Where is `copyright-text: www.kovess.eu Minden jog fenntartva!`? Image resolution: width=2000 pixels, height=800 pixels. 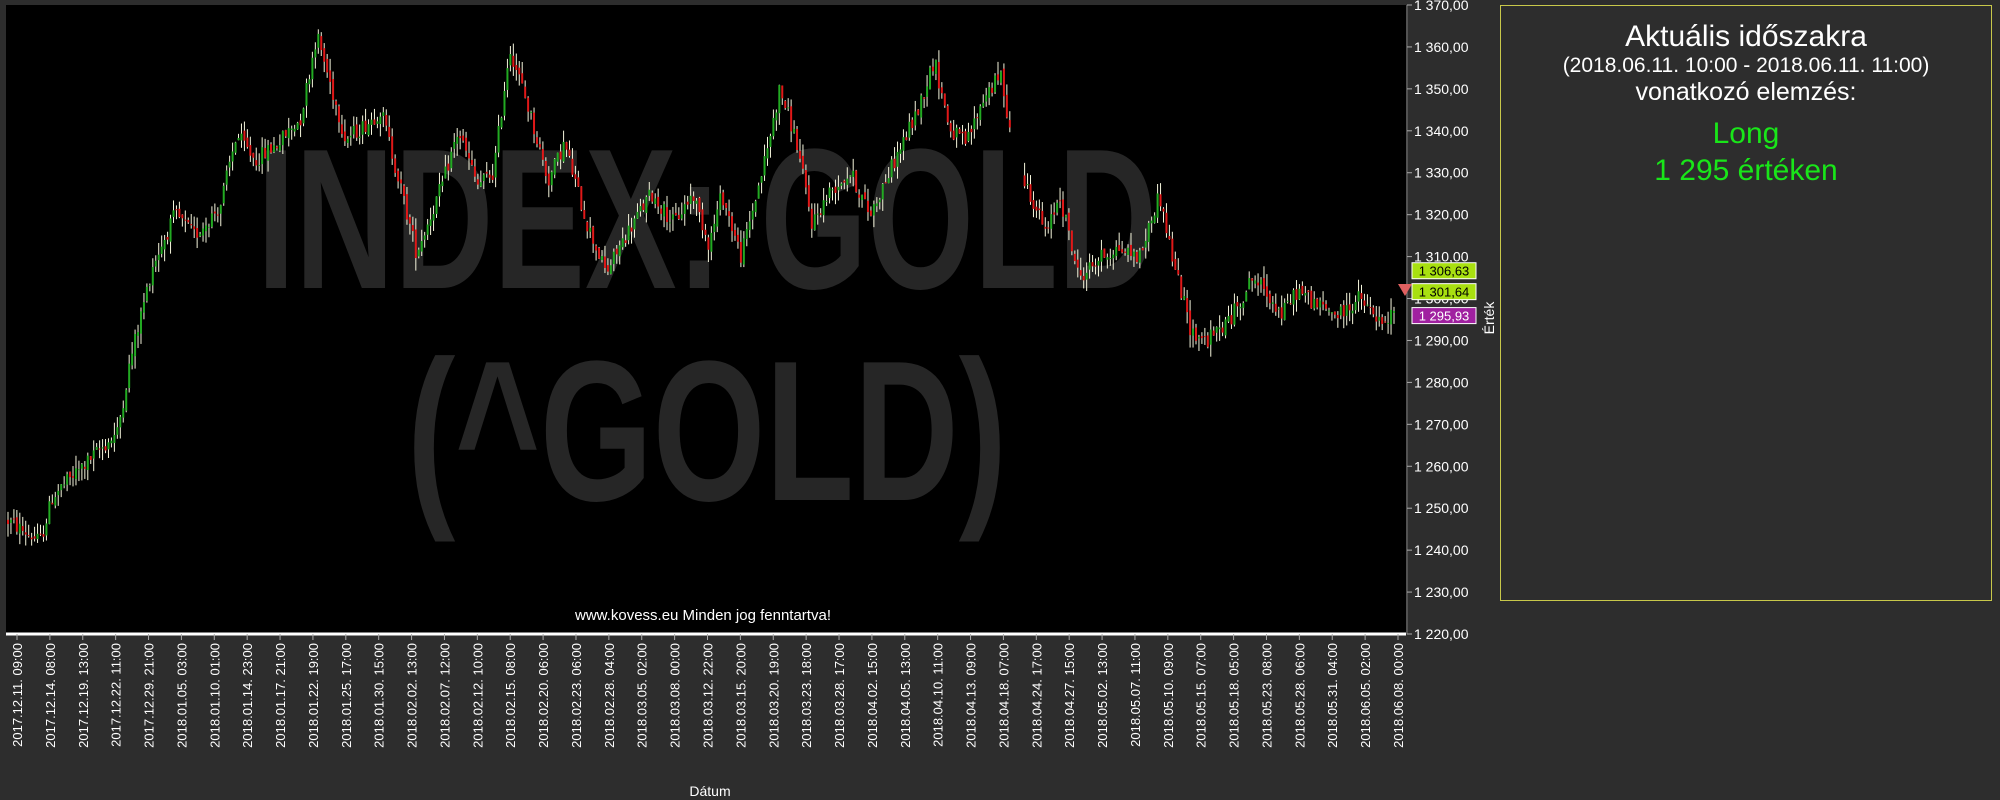 copyright-text: www.kovess.eu Minden jog fenntartva! is located at coordinates (702, 615).